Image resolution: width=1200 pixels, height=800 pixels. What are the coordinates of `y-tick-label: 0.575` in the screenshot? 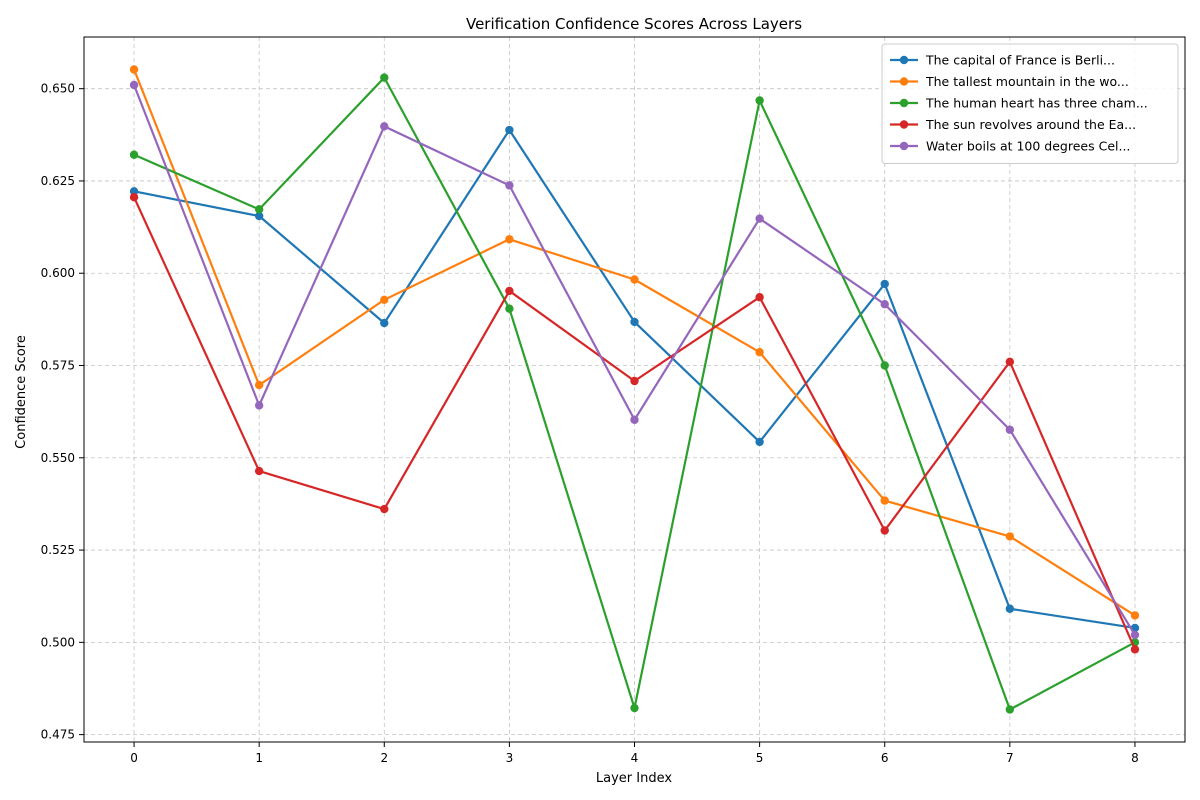 It's located at (58, 366).